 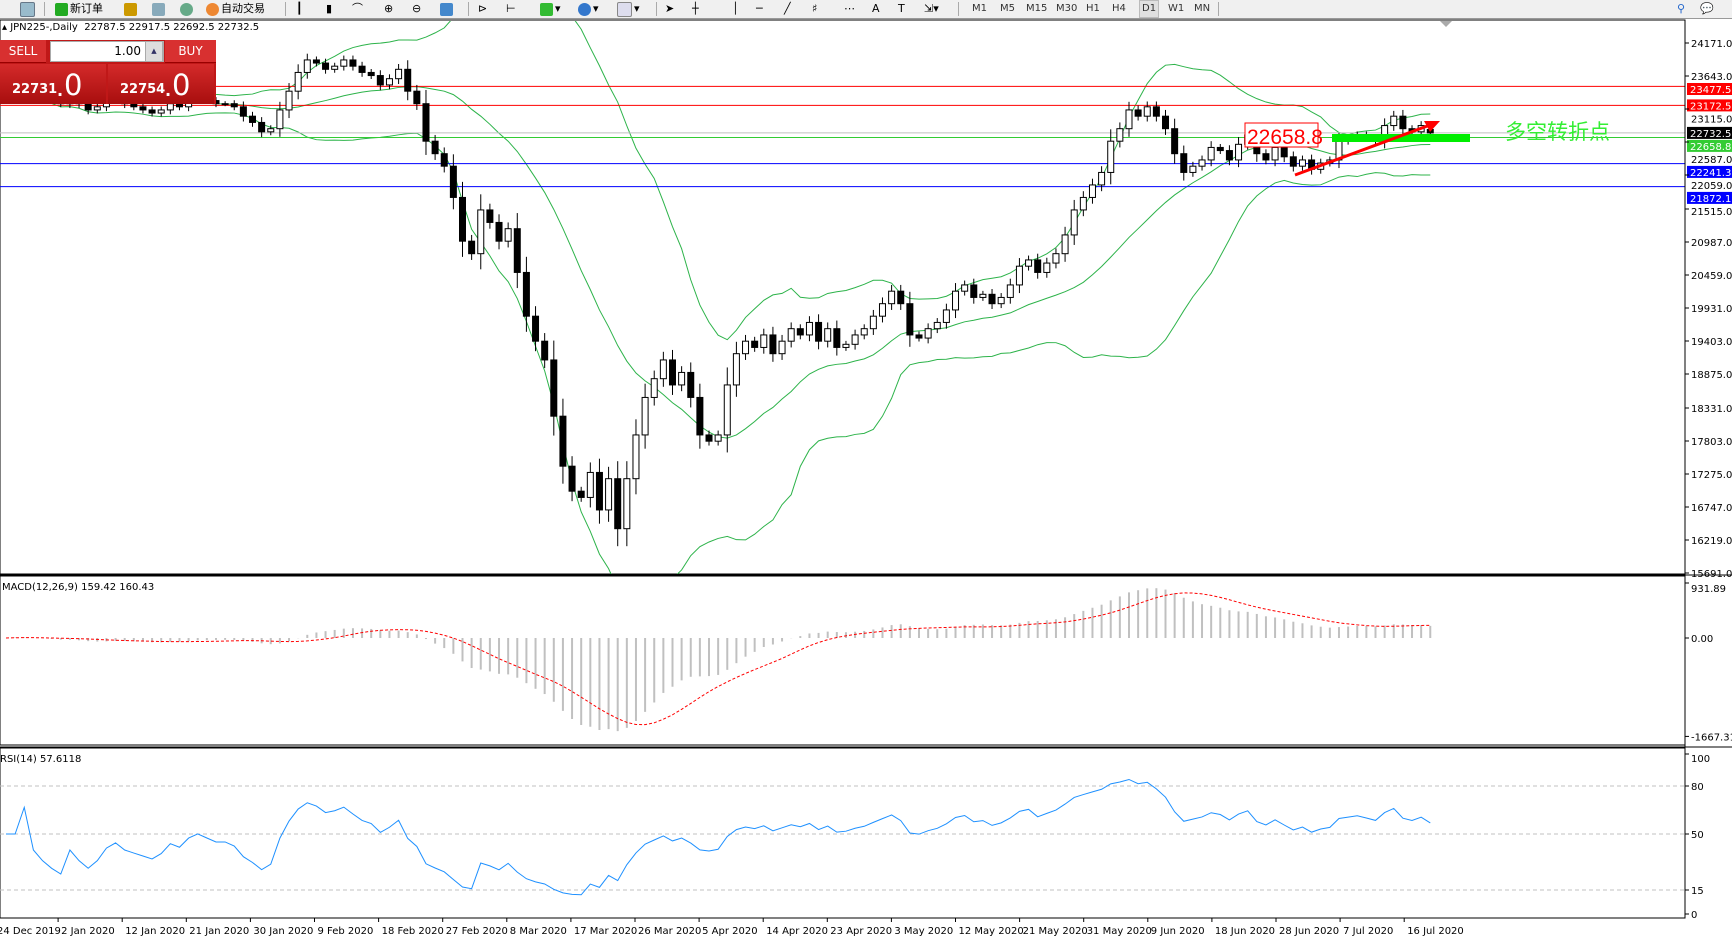 I want to click on trend-arrow, so click(x=1362, y=150).